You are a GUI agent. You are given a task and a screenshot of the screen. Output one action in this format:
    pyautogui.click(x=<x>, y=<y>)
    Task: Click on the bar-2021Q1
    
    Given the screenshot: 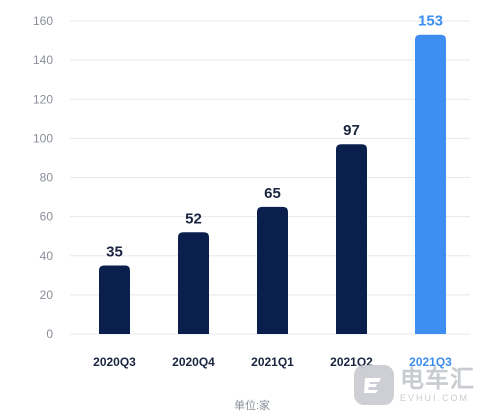 What is the action you would take?
    pyautogui.click(x=272, y=270)
    